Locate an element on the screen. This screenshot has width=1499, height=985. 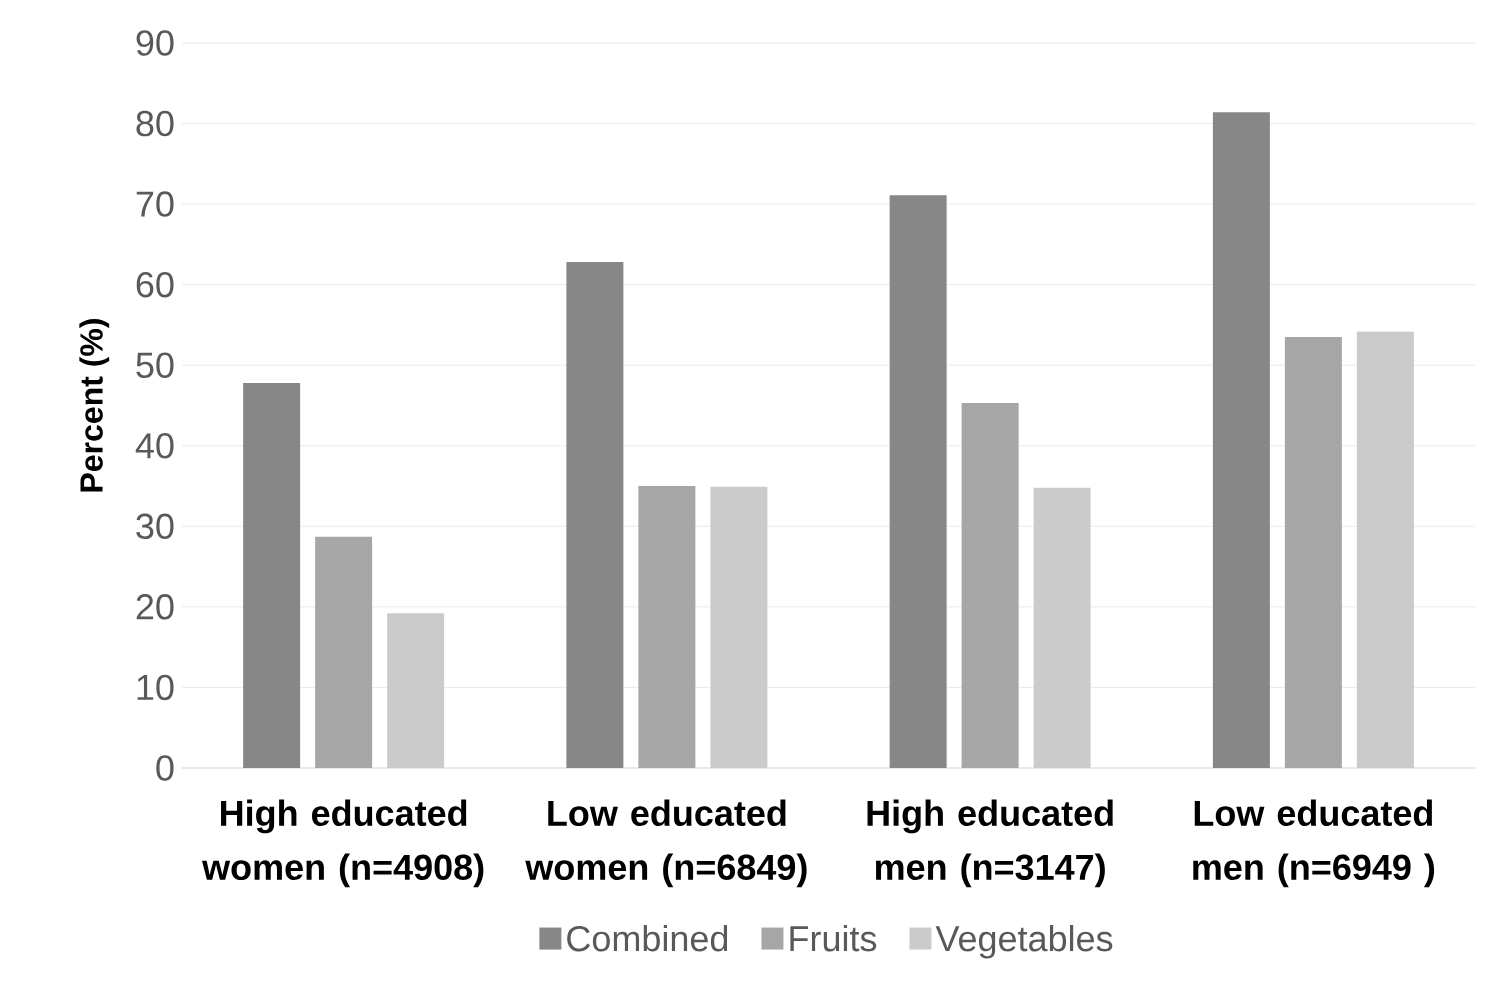
y-tick-label: 70 is located at coordinates (155, 204).